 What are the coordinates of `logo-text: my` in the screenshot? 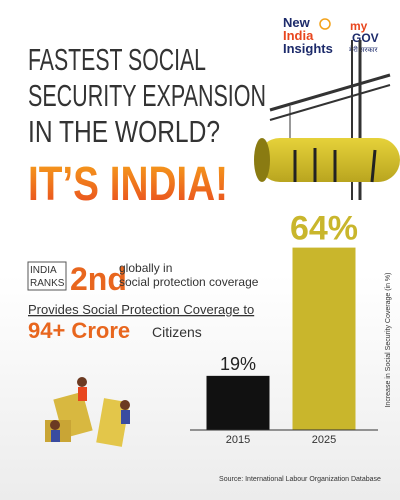 It's located at (359, 26).